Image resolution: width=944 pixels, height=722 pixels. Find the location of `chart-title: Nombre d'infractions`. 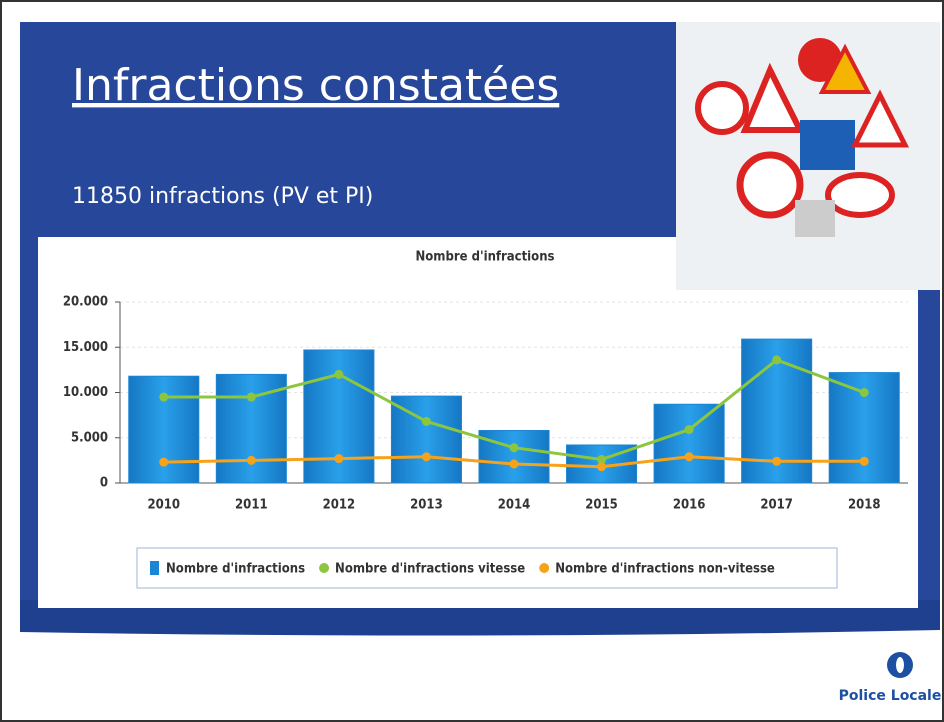

chart-title: Nombre d'infractions is located at coordinates (484, 257).